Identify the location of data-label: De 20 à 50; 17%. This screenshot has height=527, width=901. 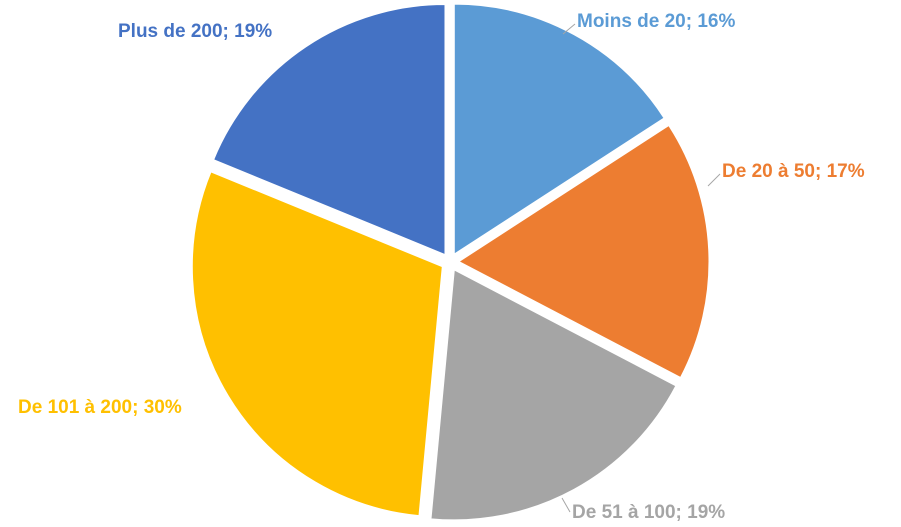
(793, 171).